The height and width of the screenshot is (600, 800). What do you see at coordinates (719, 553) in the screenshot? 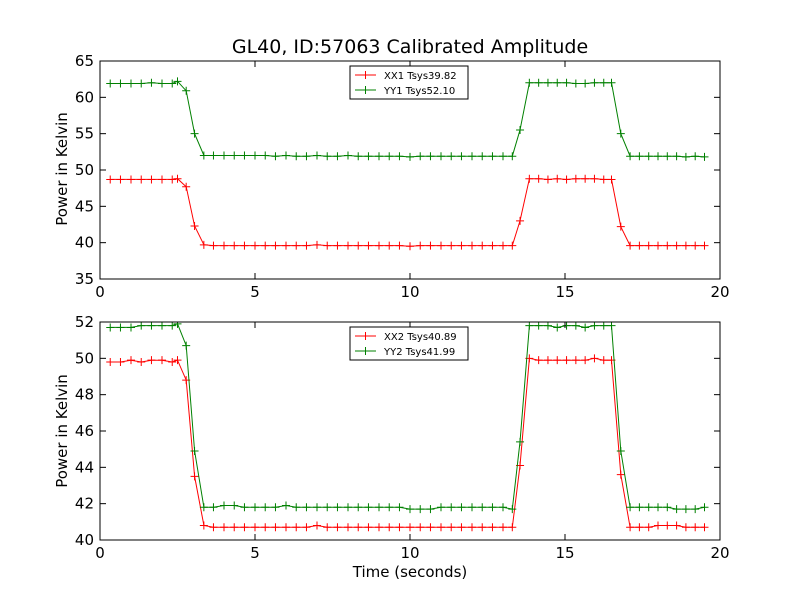
I see `bottom-chart-xtick-label: 20` at bounding box center [719, 553].